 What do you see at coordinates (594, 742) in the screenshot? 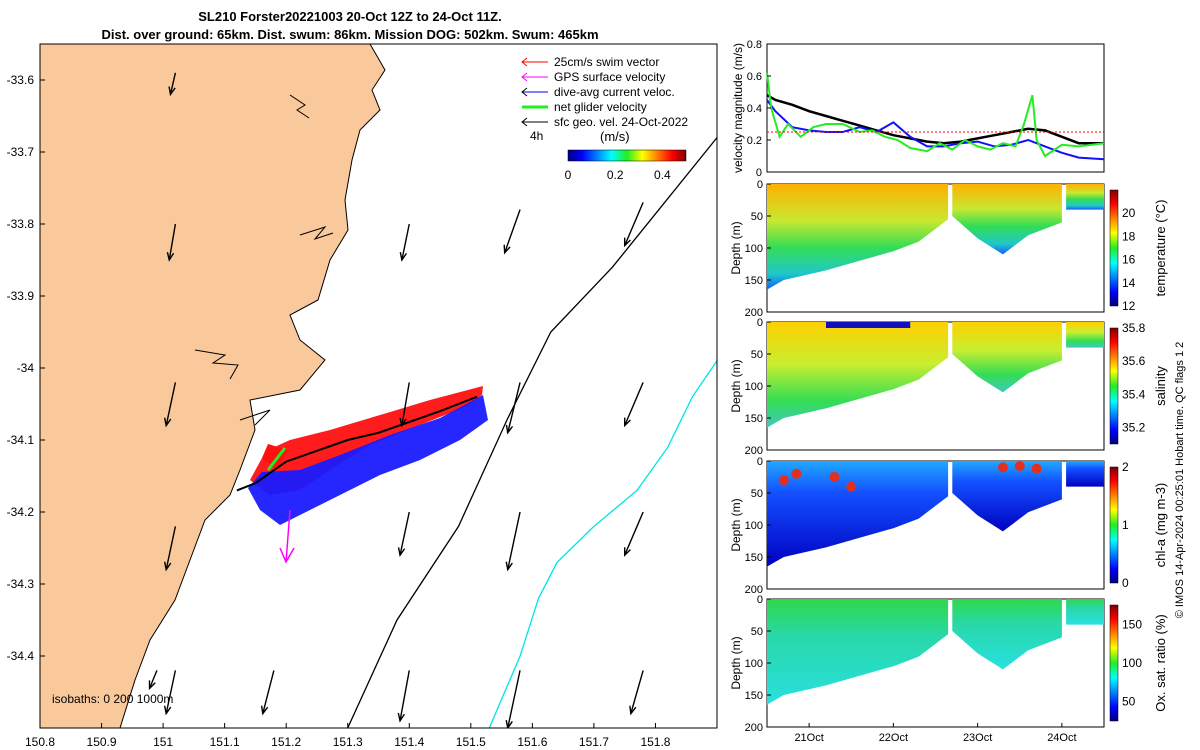
I see `x-tick-label: 151.7` at bounding box center [594, 742].